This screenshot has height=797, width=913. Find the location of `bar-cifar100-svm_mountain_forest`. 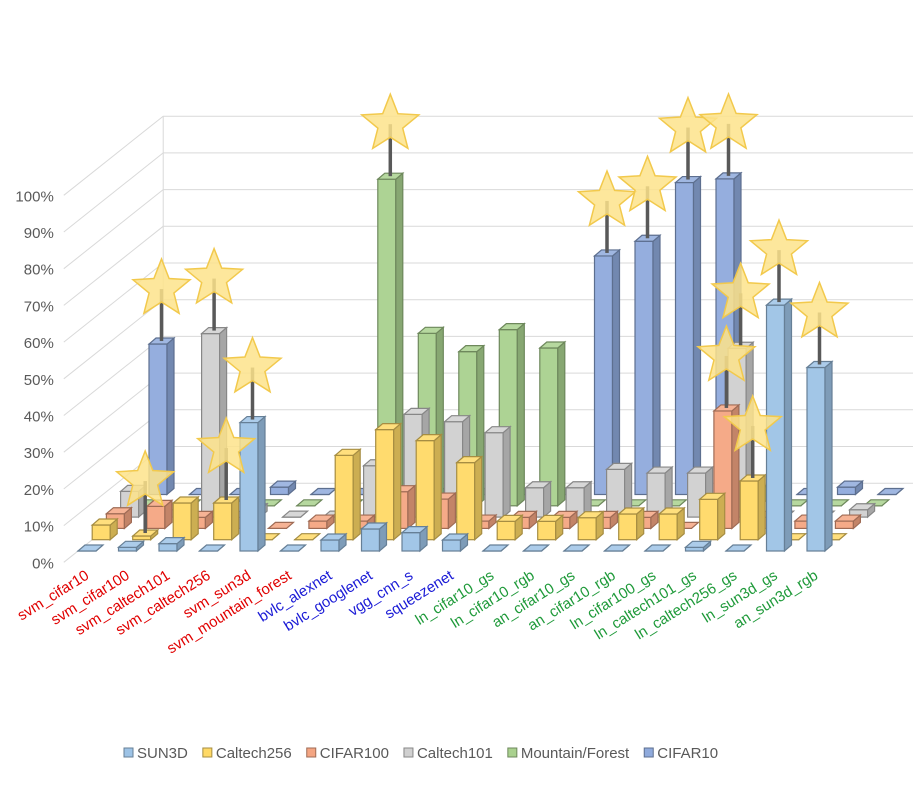

bar-cifar100-svm_mountain_forest is located at coordinates (321, 521).